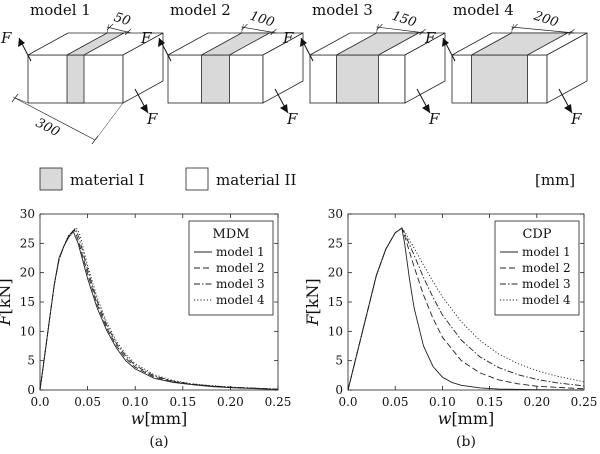 This screenshot has height=454, width=600. I want to click on length-label: 300, so click(47, 128).